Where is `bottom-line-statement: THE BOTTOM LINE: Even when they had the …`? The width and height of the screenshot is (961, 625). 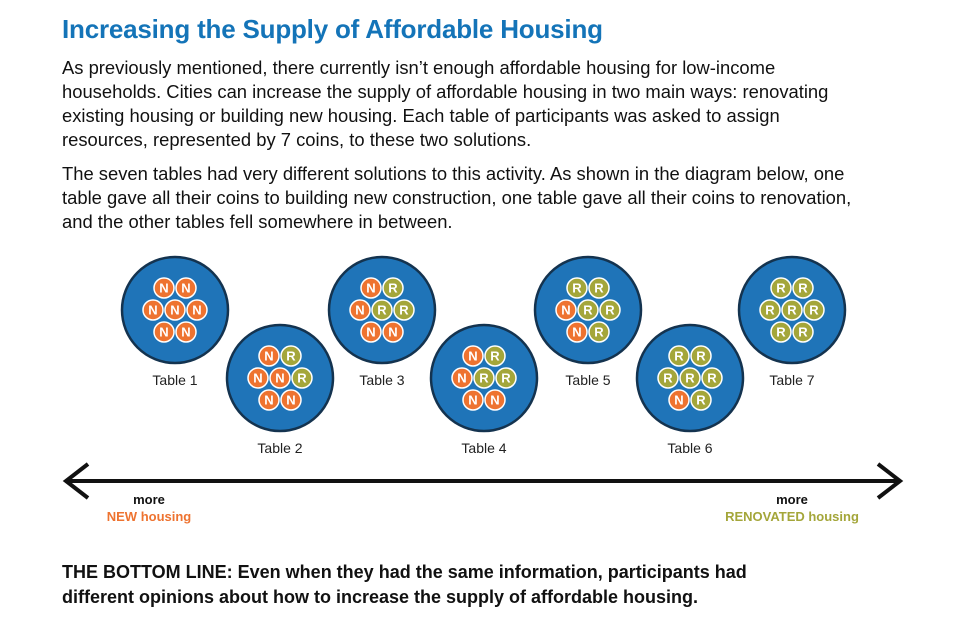
bottom-line-statement: THE BOTTOM LINE: Even when they had the … is located at coordinates (502, 585).